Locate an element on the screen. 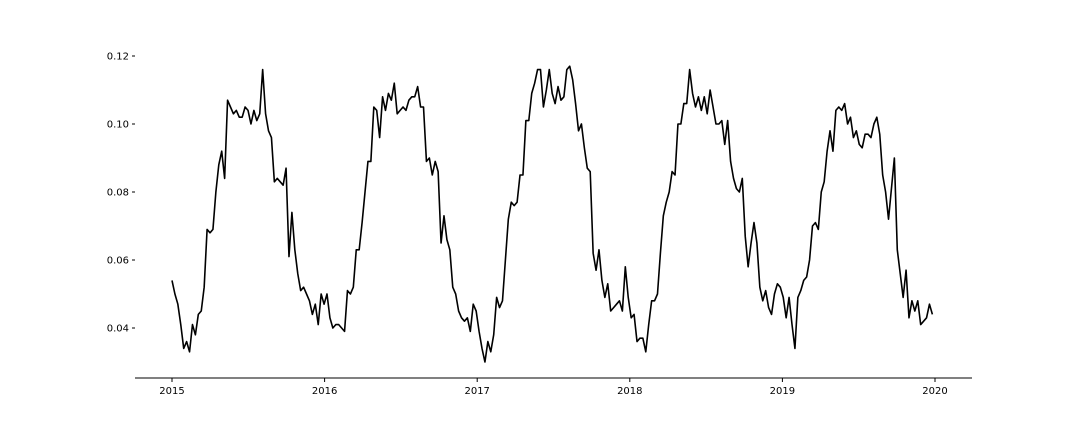 The image size is (1080, 432). y-tick-label: 0.04 is located at coordinates (118, 329).